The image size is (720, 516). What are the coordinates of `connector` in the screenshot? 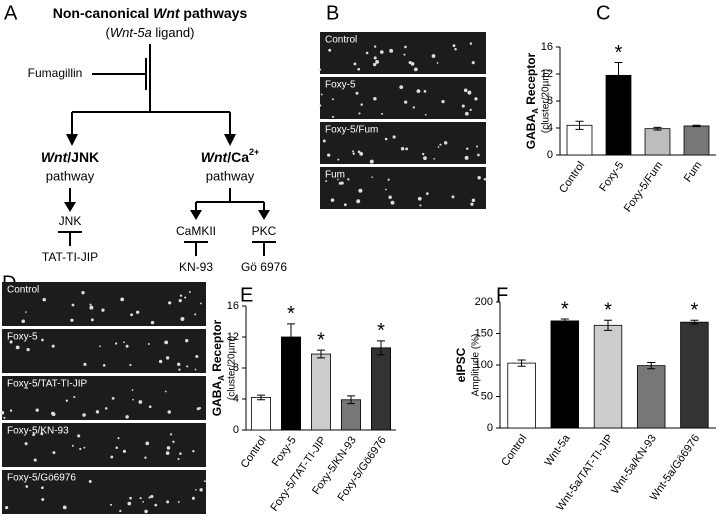 It's located at (167, 201).